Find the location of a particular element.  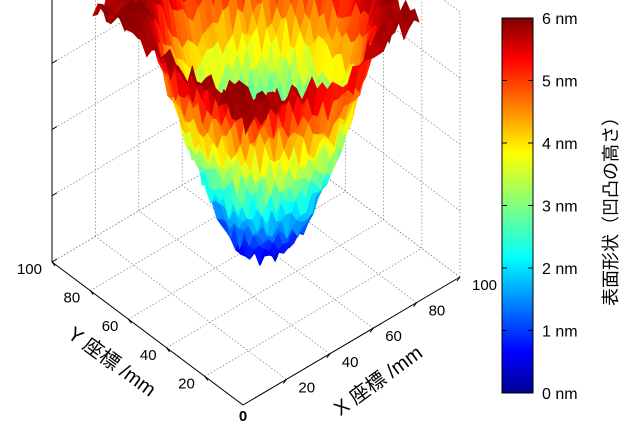

colorbar-tick-label: 6 nm is located at coordinates (560, 19).